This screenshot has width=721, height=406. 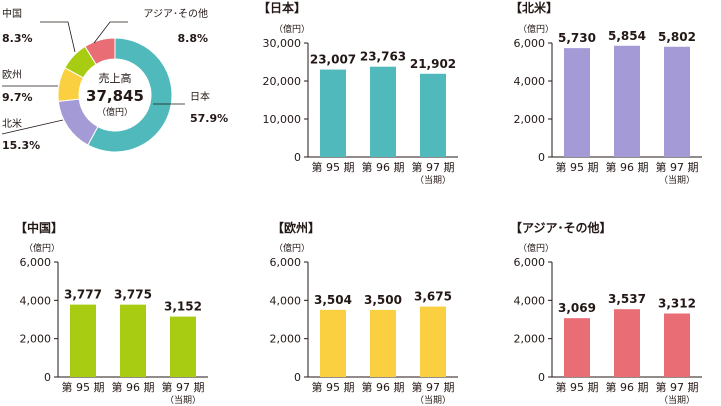 What do you see at coordinates (183, 307) in the screenshot?
I see `bar-value-label: 3,152` at bounding box center [183, 307].